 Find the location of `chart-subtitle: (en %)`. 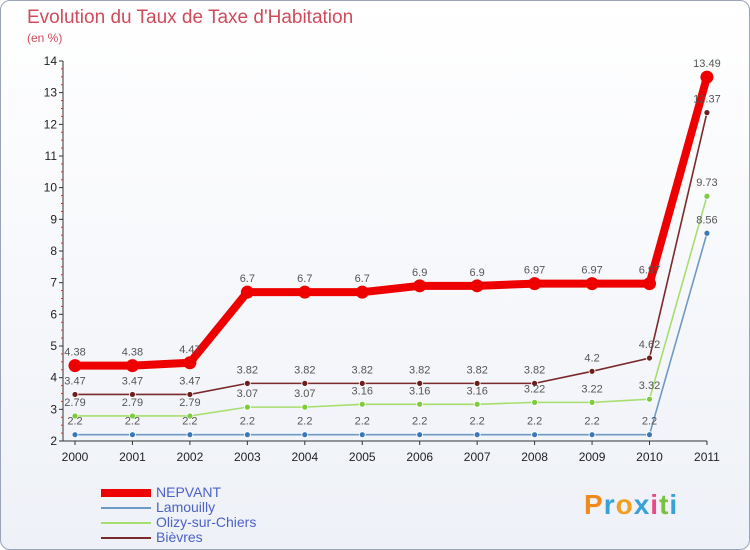

chart-subtitle: (en %) is located at coordinates (45, 38).